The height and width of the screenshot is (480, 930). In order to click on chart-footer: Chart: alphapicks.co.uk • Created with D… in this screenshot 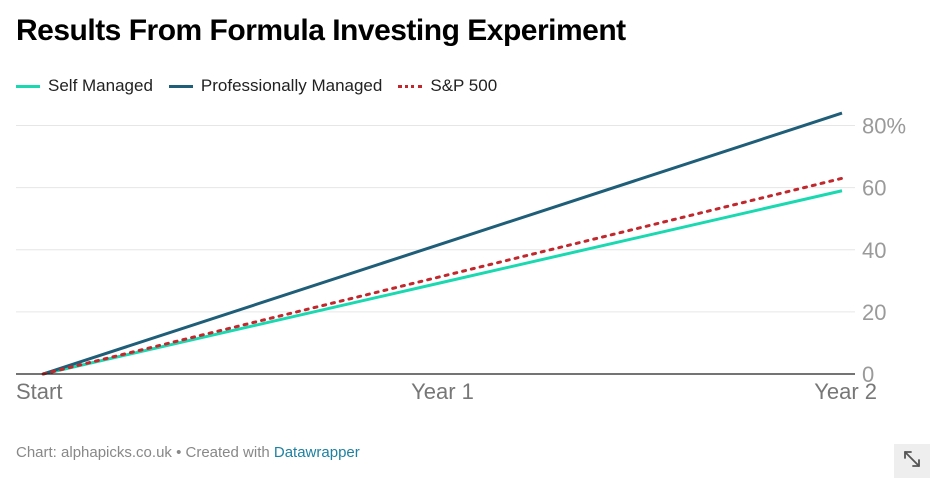, I will do `click(188, 452)`.